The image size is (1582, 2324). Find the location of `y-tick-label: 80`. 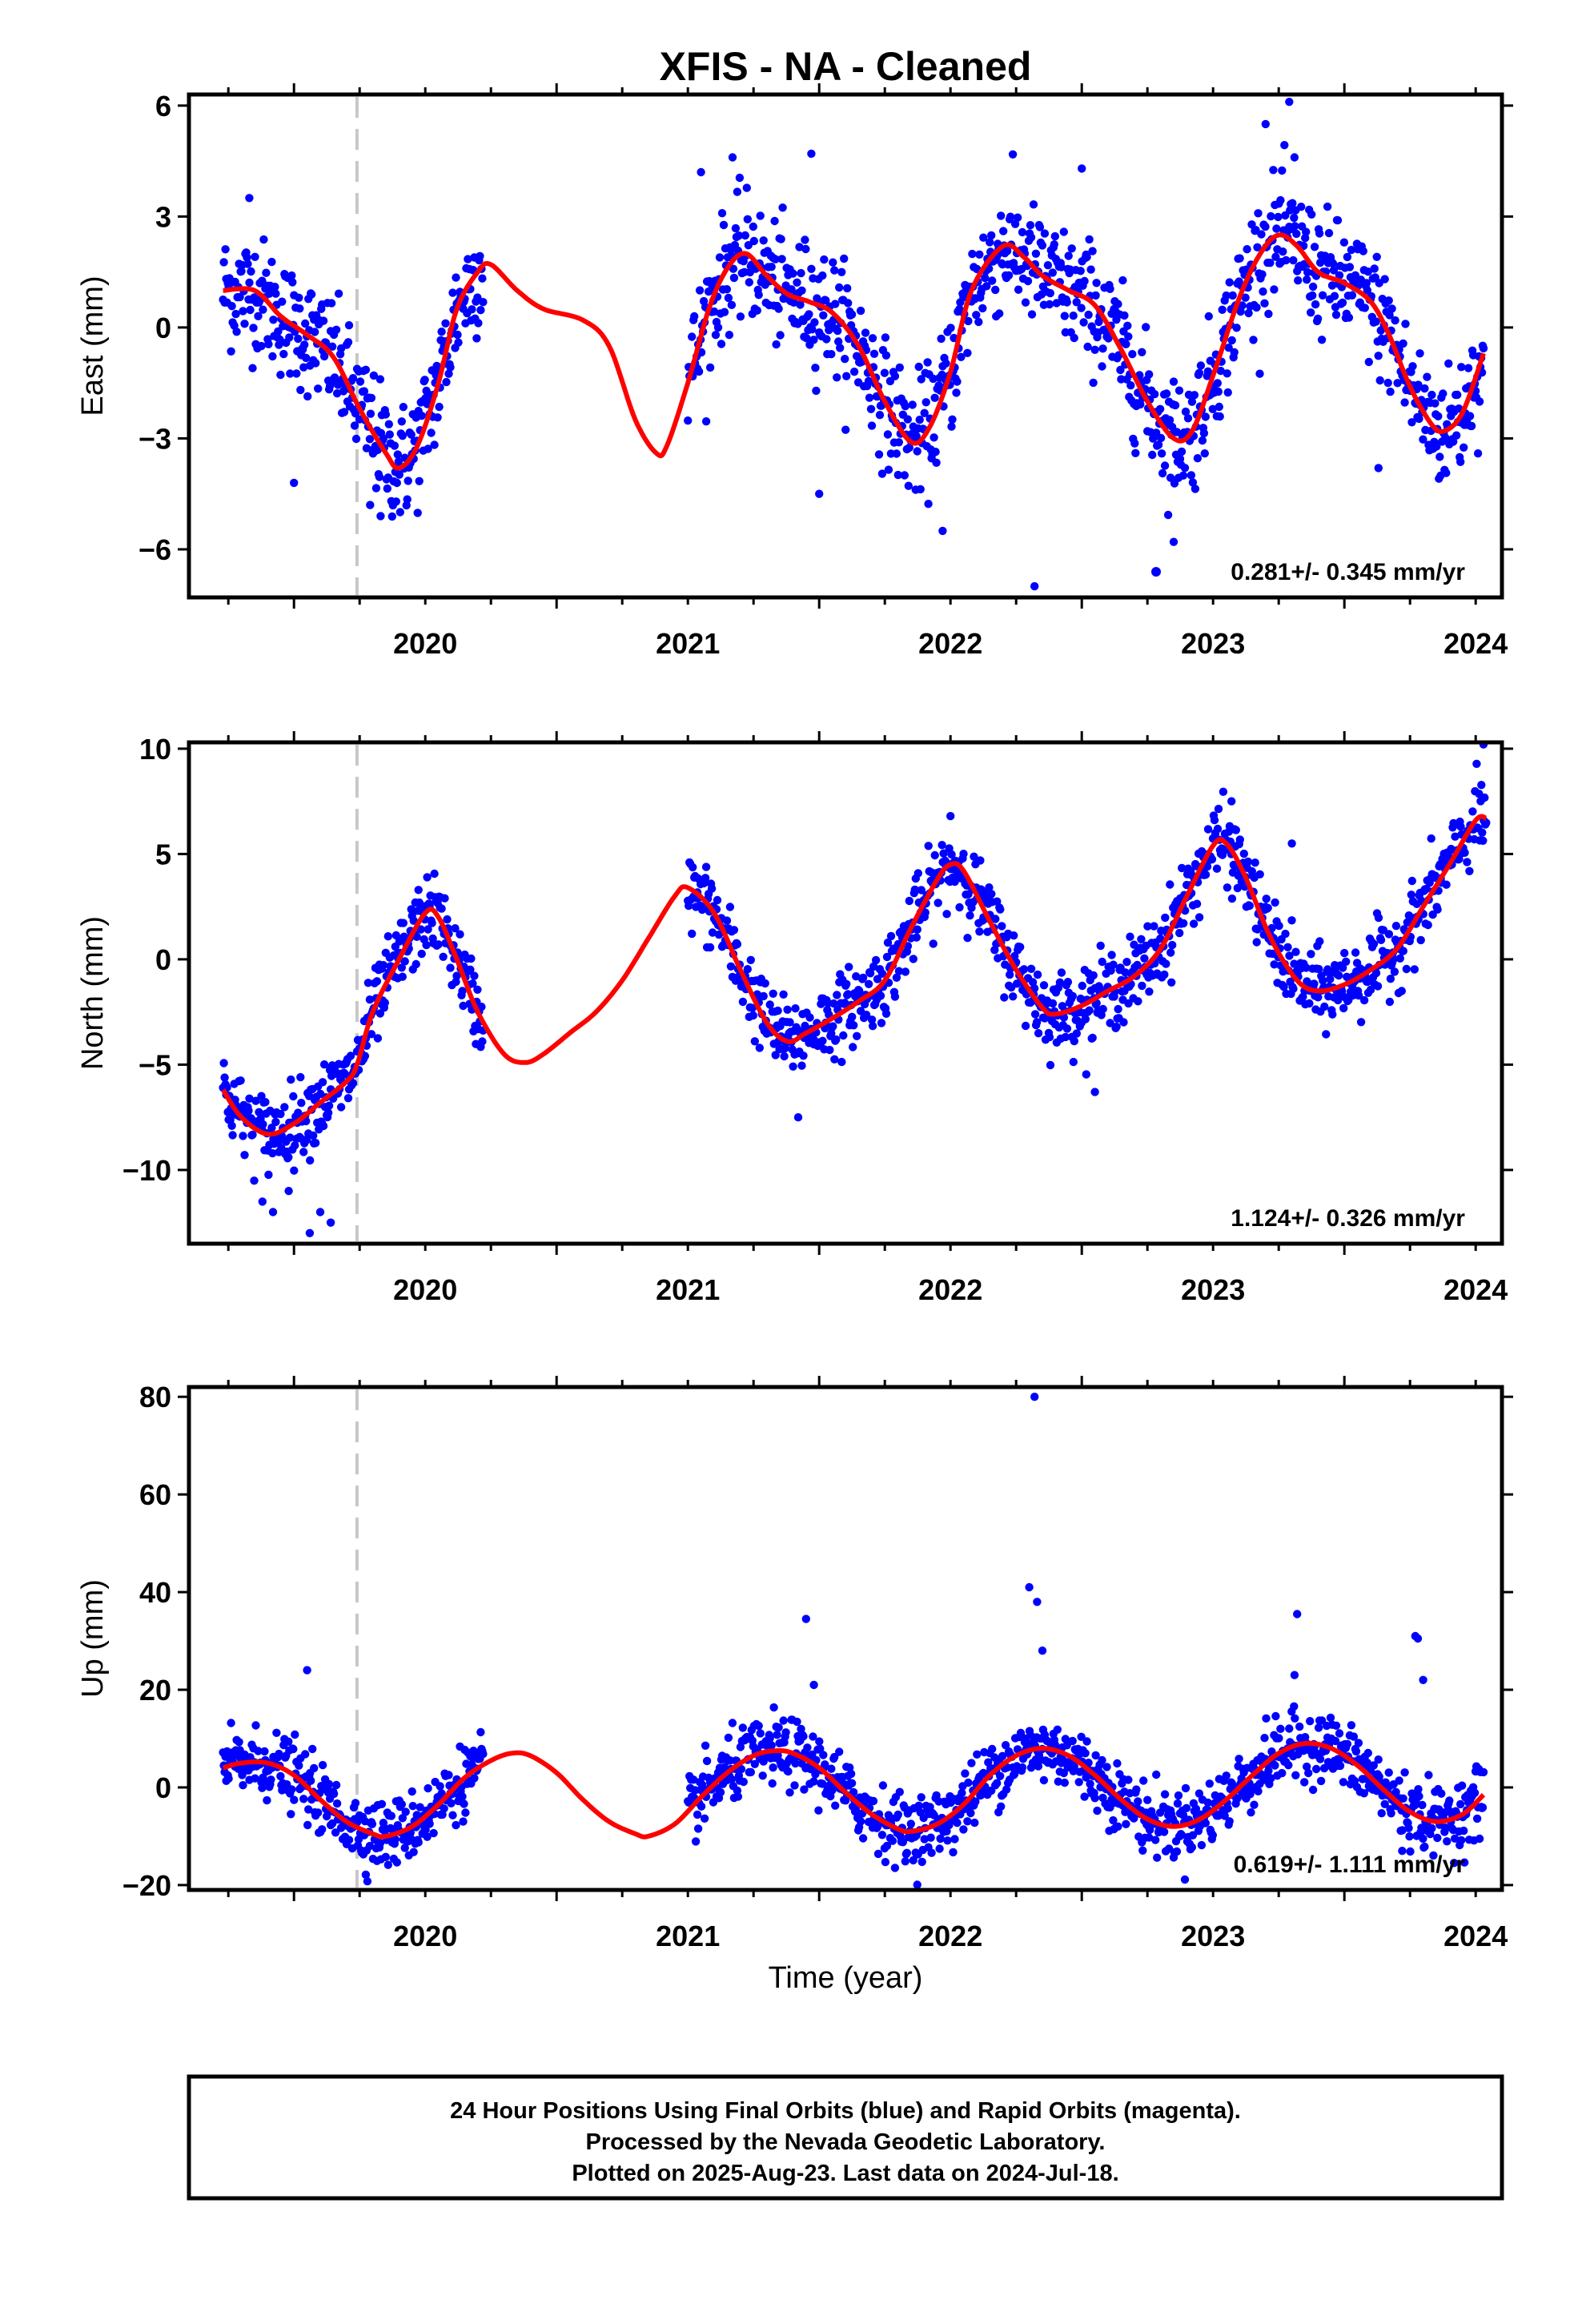

y-tick-label: 80 is located at coordinates (155, 1397).